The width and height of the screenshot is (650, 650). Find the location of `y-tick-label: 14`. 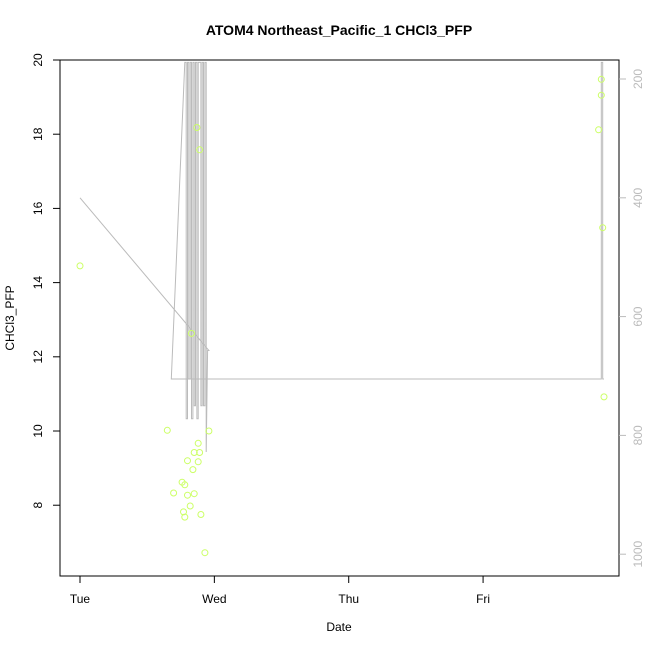

y-tick-label: 14 is located at coordinates (38, 283).